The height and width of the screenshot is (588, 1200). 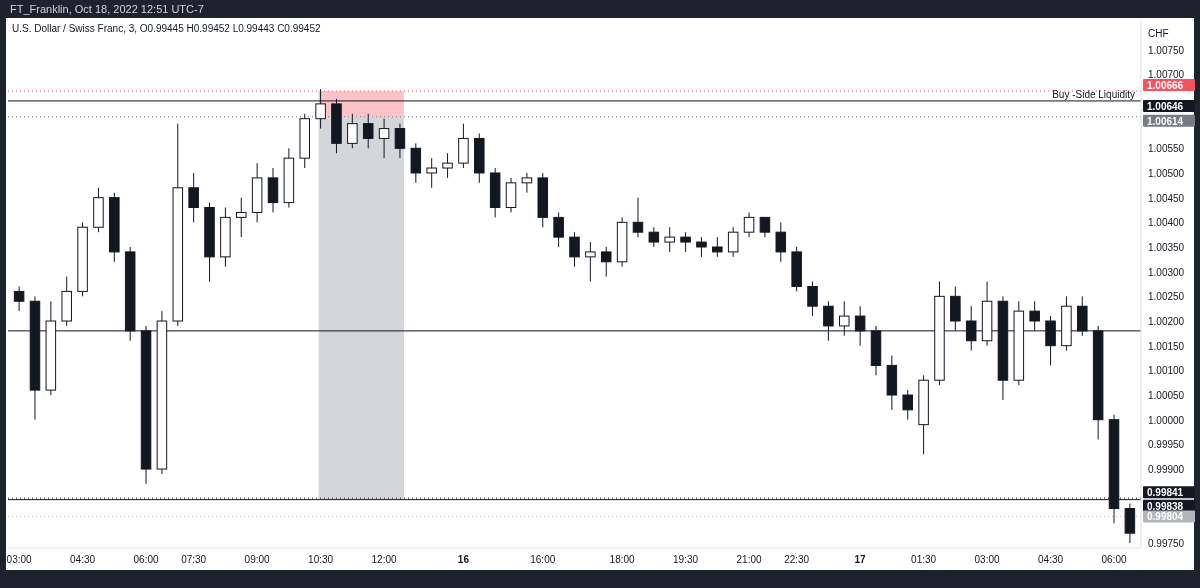 What do you see at coordinates (1165, 106) in the screenshot?
I see `ref-line-label: 1.00646` at bounding box center [1165, 106].